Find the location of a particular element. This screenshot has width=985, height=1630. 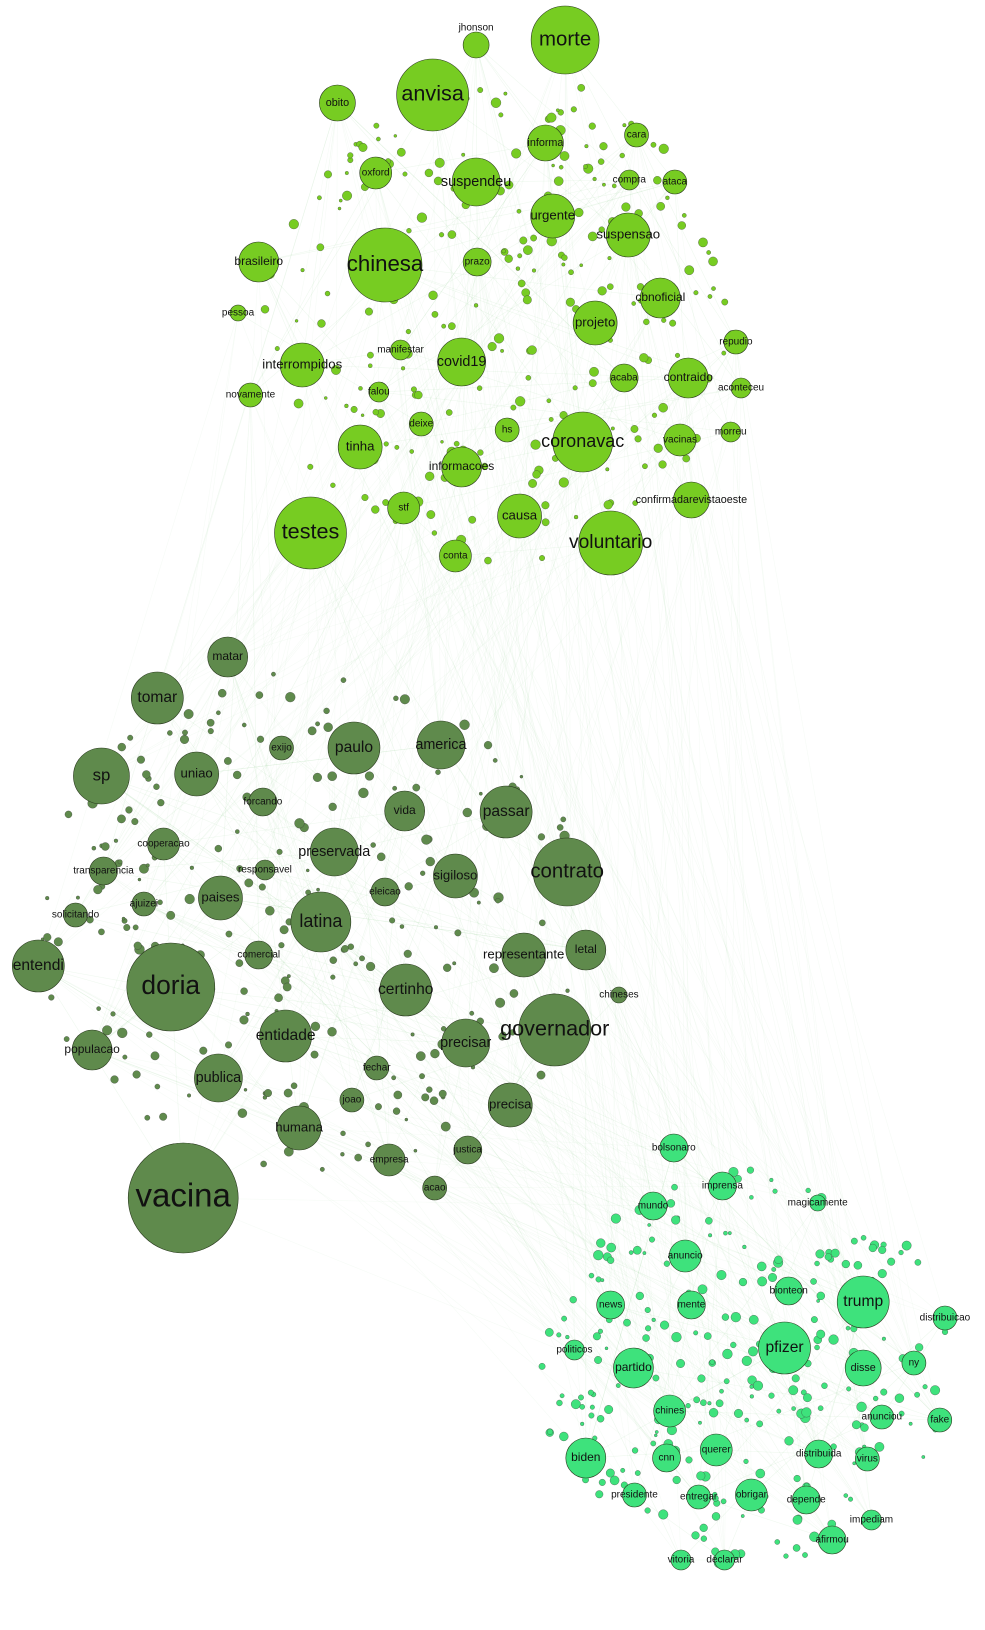

node-label: representante is located at coordinates (523, 953).